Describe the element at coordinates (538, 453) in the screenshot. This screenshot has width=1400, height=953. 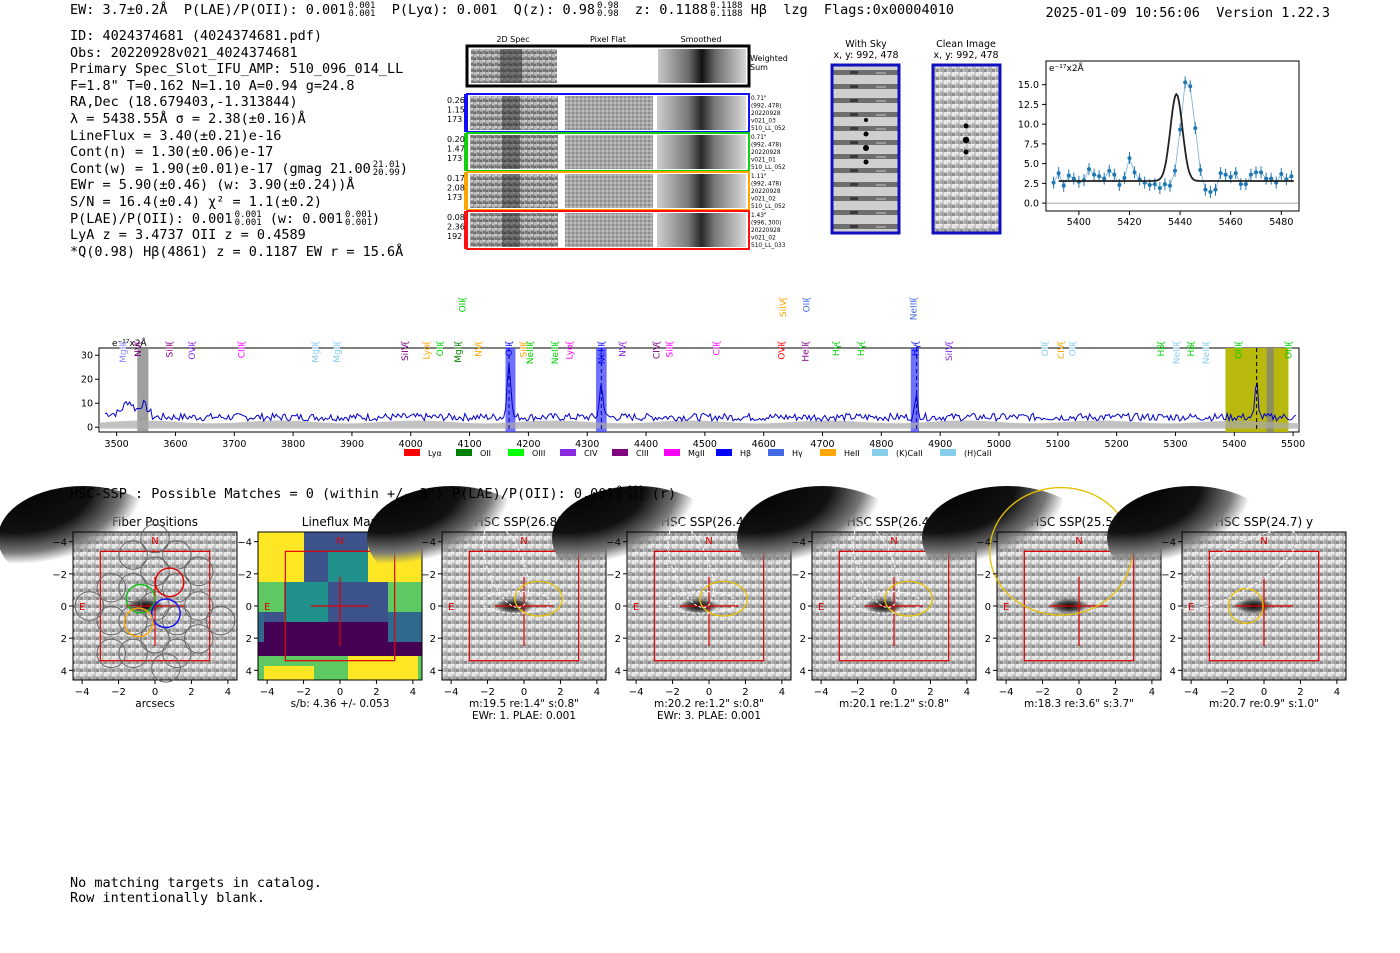
I see `legend-label: OIII` at that location.